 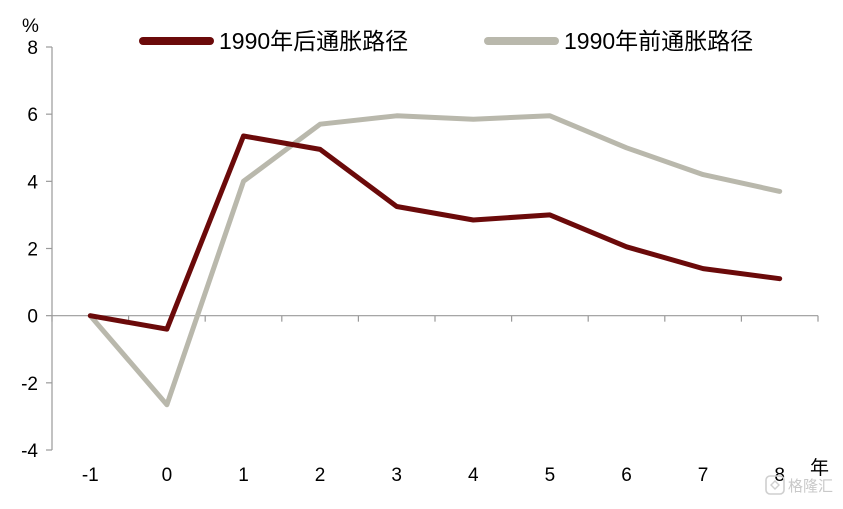 I want to click on x-tick-label: 3, so click(x=396, y=475).